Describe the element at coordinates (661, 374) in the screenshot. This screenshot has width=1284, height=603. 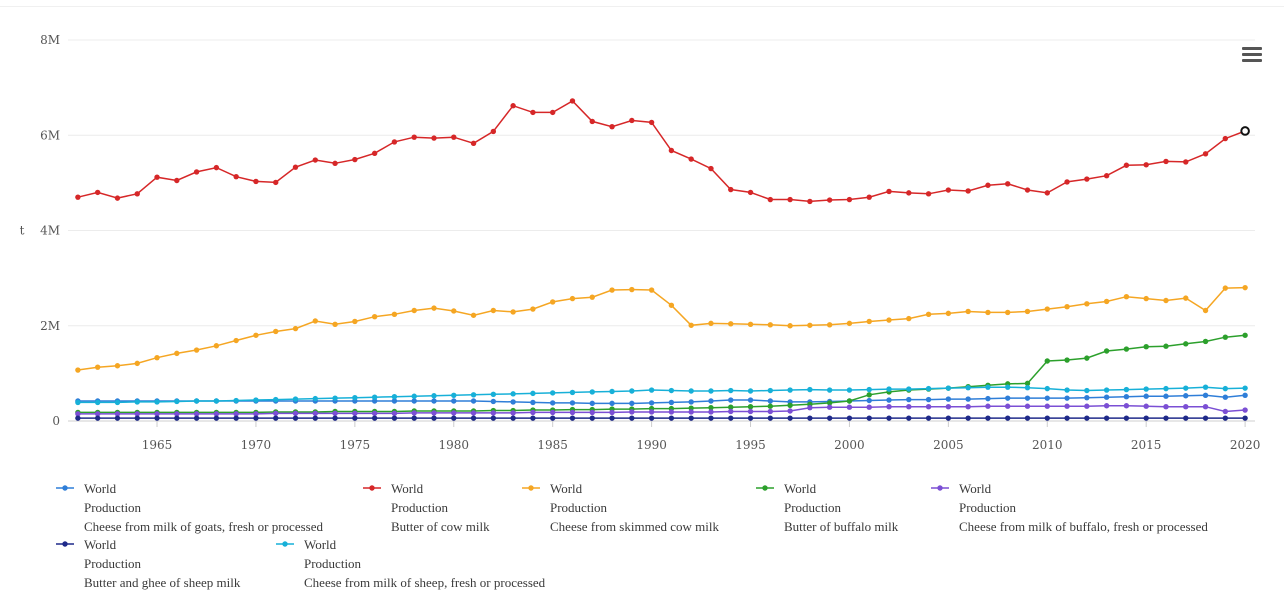
I see `series-s4` at that location.